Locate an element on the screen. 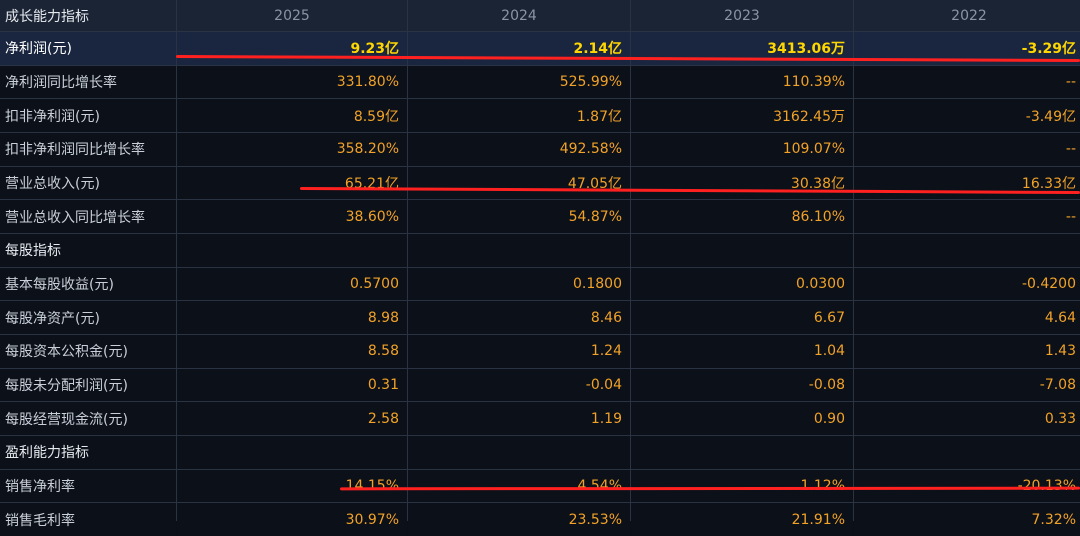  value-cell: 0.90 is located at coordinates (742, 418).